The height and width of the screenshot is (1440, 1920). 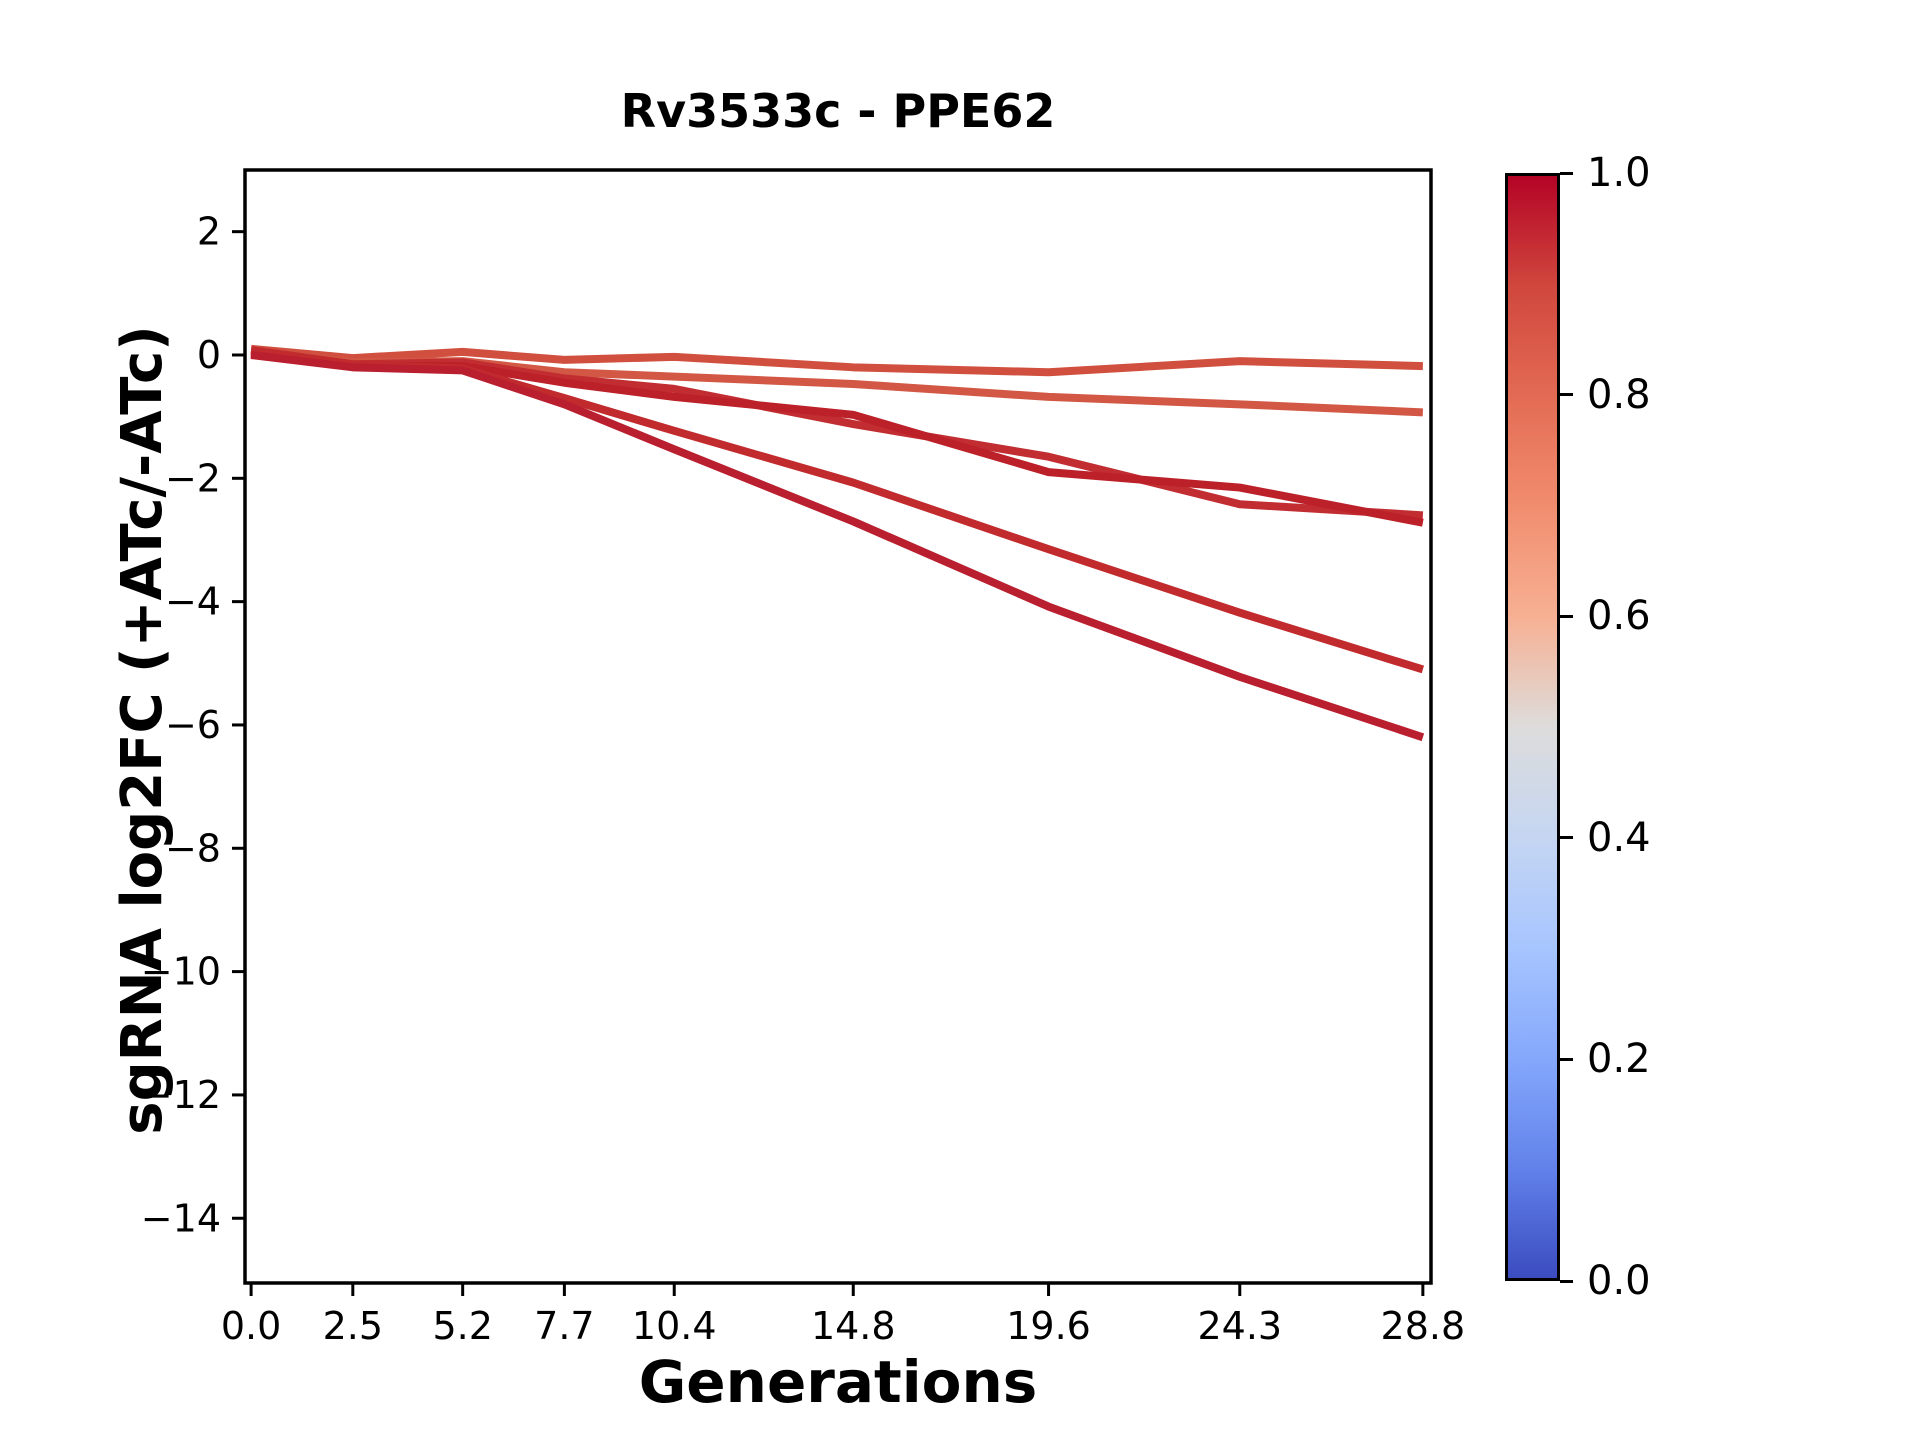 What do you see at coordinates (1532, 727) in the screenshot?
I see `colorbar-gradient` at bounding box center [1532, 727].